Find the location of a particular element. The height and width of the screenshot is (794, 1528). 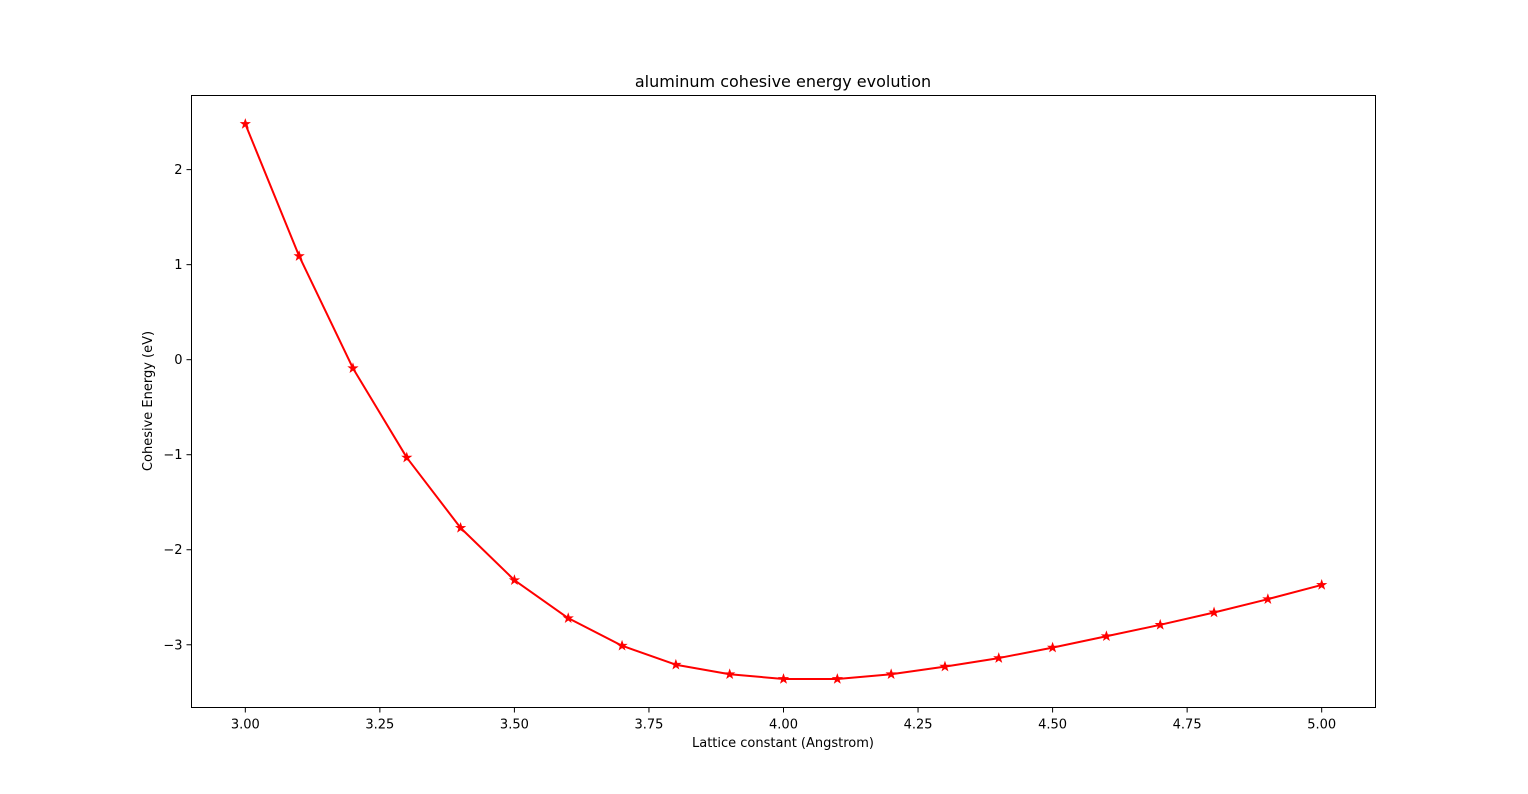

x-tick-label: 4.50 is located at coordinates (1052, 725).